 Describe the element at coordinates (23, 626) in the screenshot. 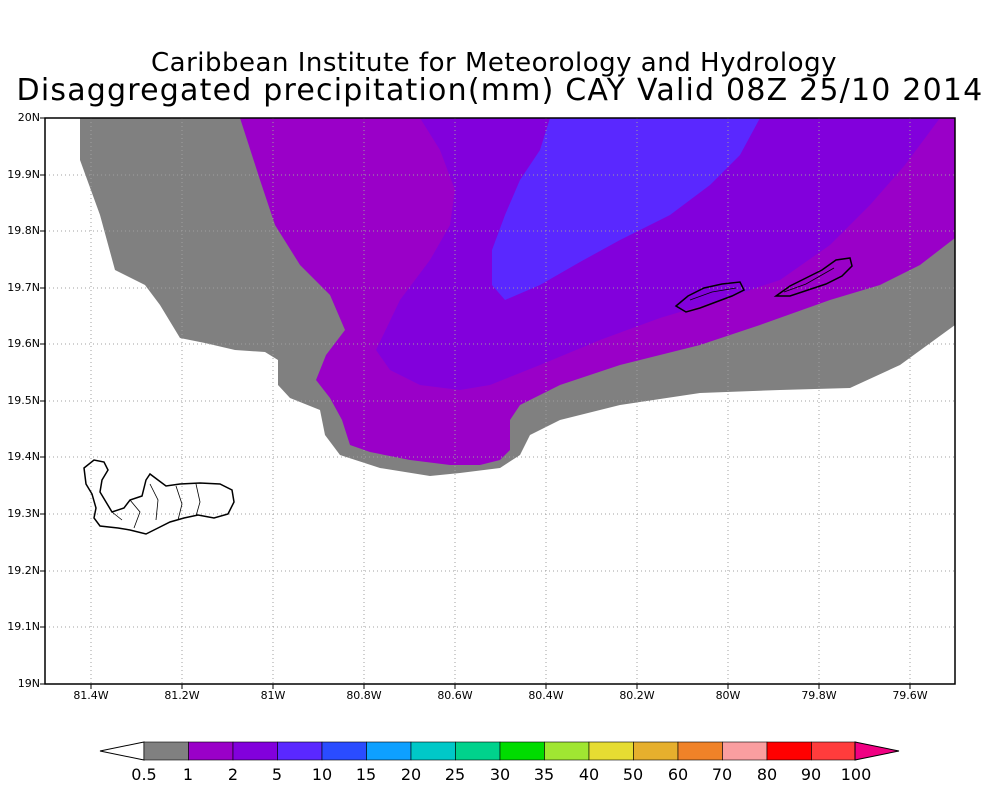

I see `y-tick-label: 19.1N` at that location.